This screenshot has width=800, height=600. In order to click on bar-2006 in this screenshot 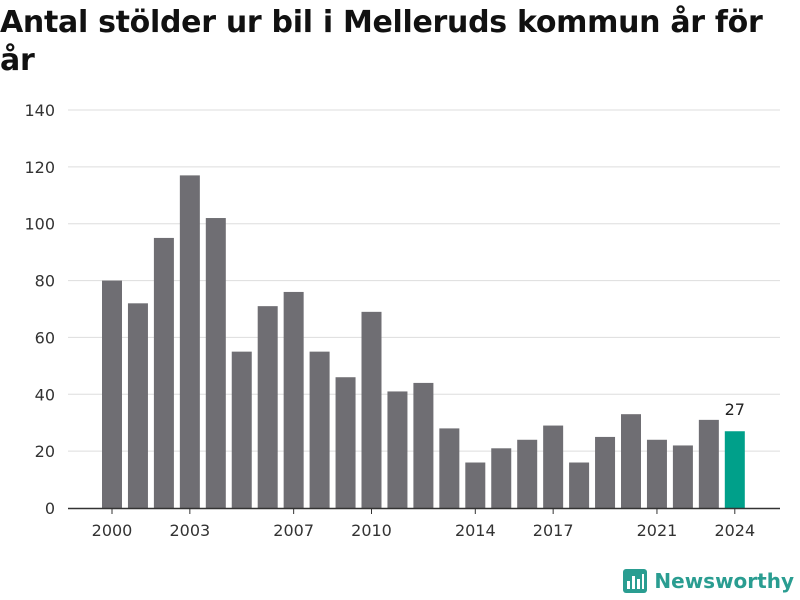, I will do `click(267, 407)`.